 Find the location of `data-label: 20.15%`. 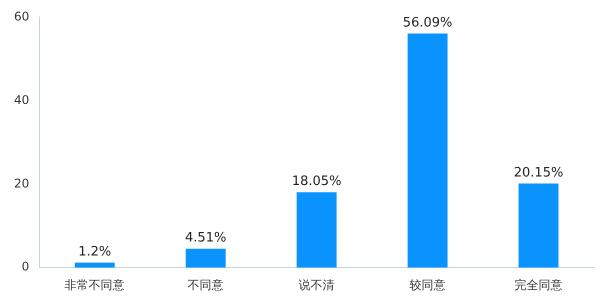

data-label: 20.15% is located at coordinates (539, 172).